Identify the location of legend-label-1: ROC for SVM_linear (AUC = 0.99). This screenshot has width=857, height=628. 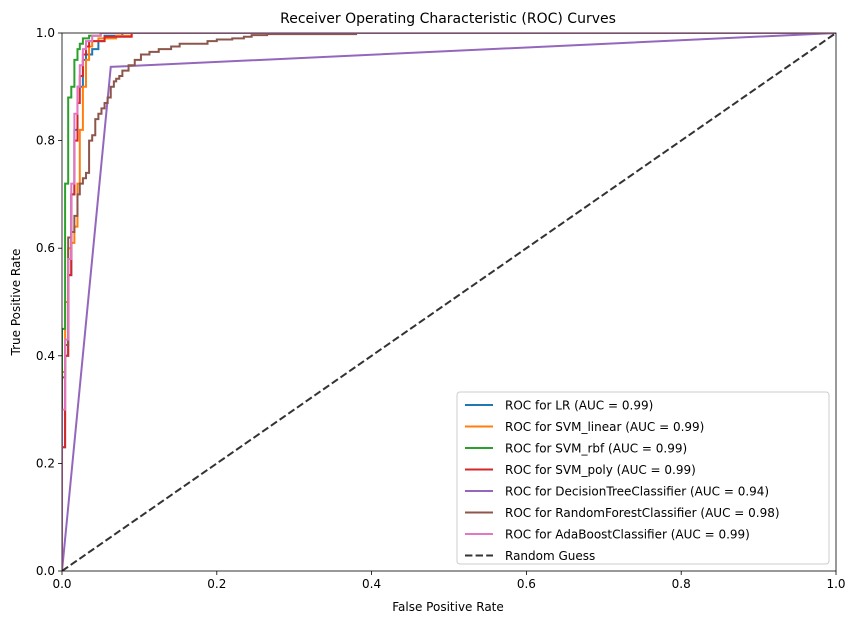
(604, 427).